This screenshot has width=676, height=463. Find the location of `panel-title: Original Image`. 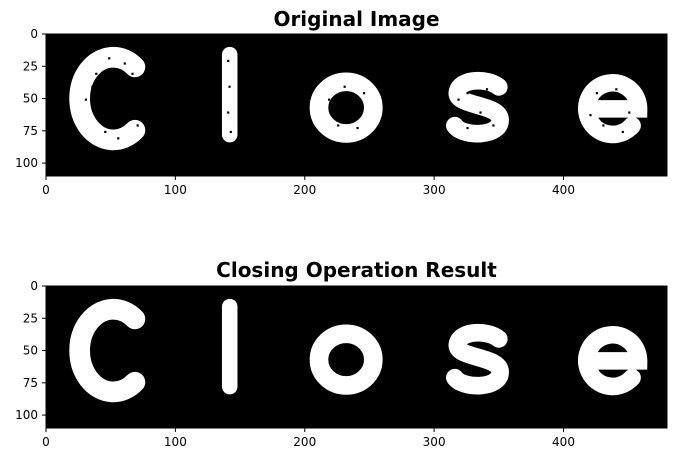

panel-title: Original Image is located at coordinates (356, 19).